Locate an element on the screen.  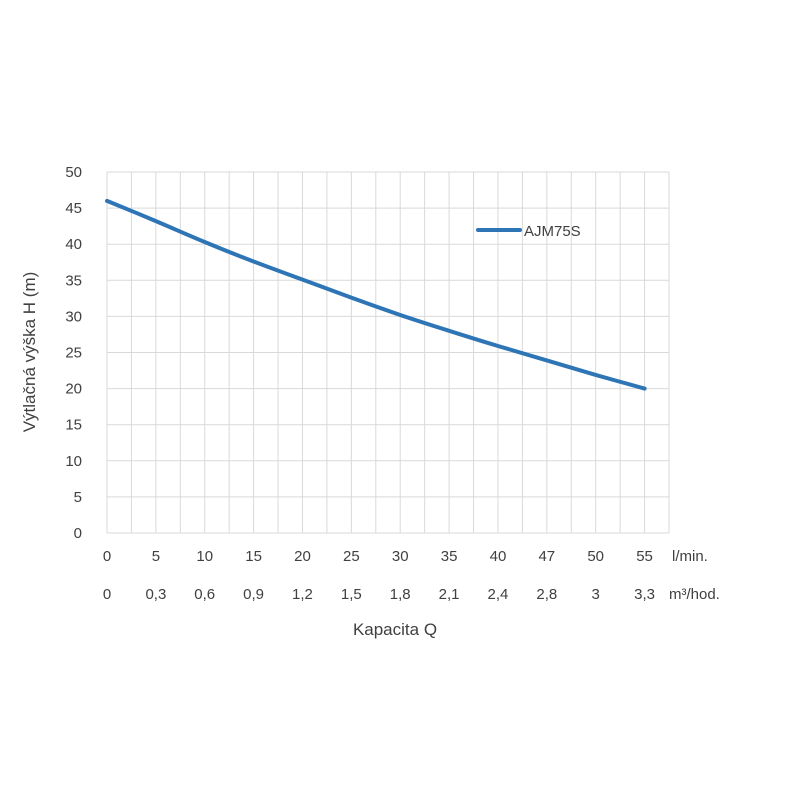
y-tick-label: 35 is located at coordinates (73, 280).